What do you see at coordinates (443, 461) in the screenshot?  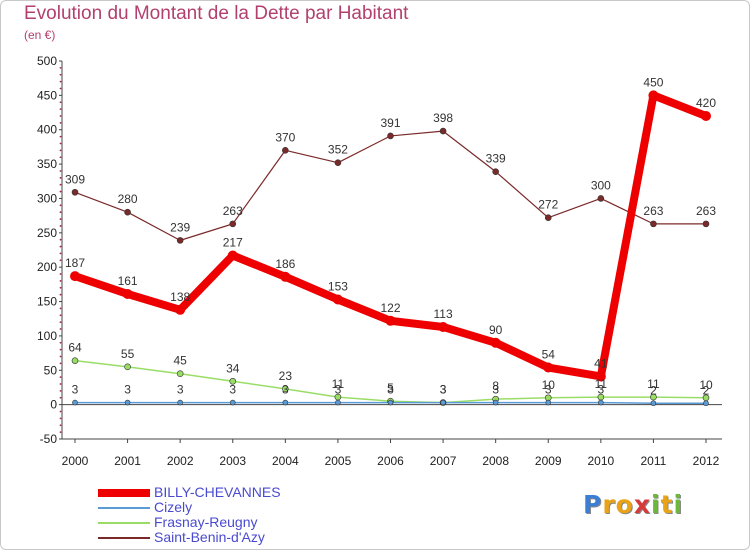 I see `x-tick-label: 2007` at bounding box center [443, 461].